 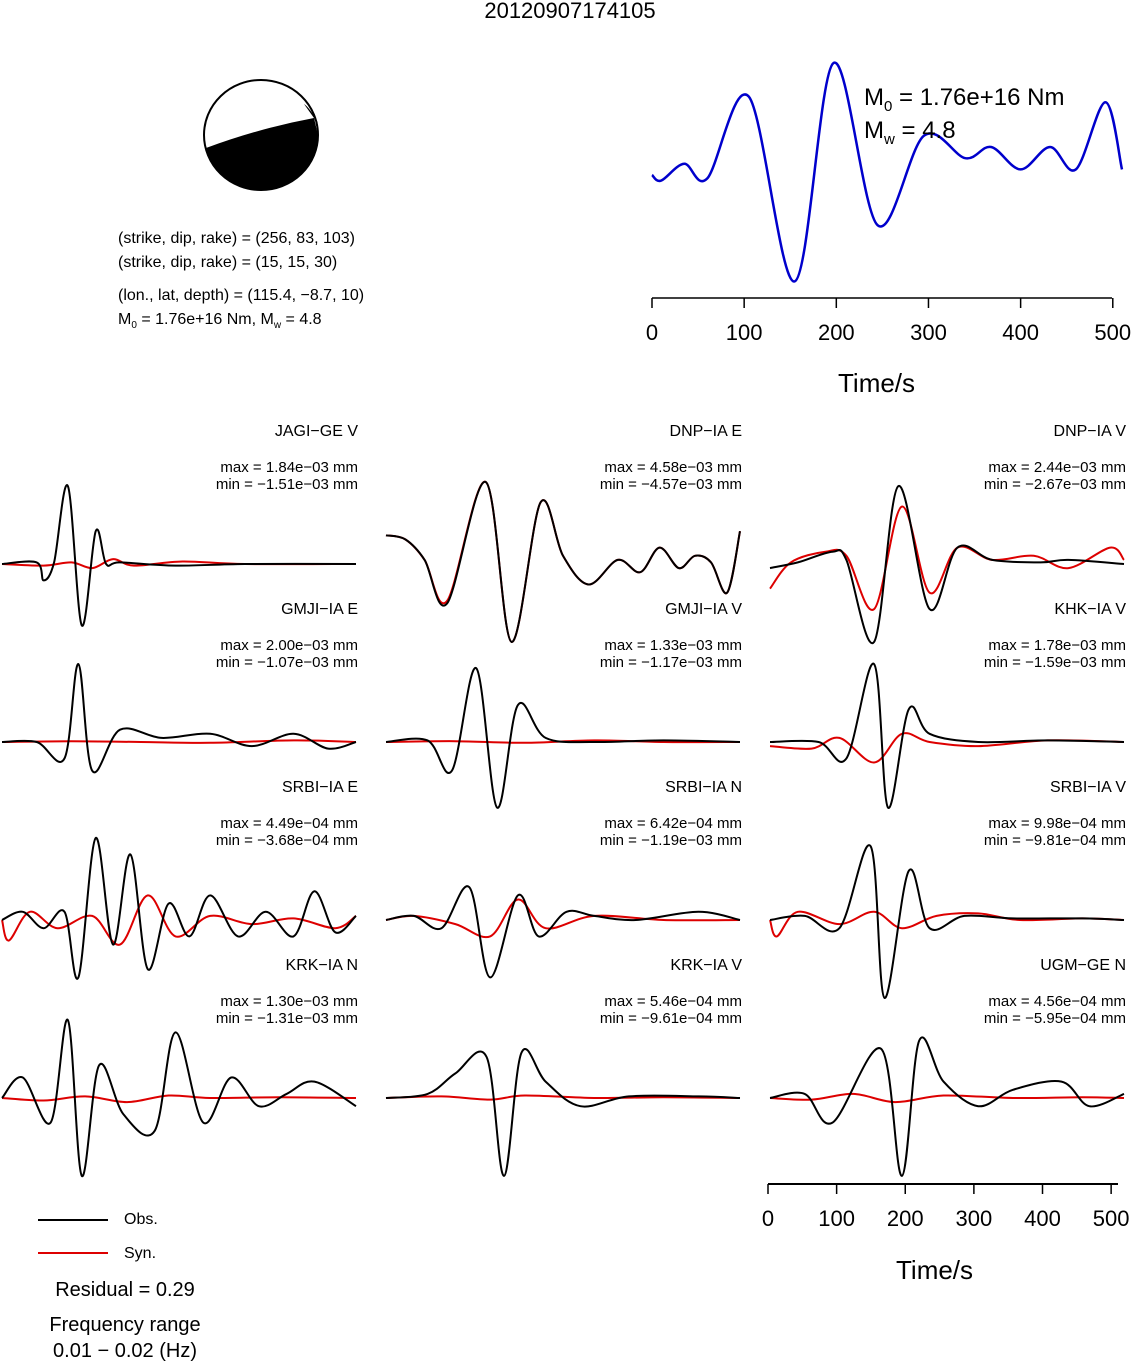 I want to click on station-max-label: max = 1.78e−03 mm, so click(x=1057, y=645).